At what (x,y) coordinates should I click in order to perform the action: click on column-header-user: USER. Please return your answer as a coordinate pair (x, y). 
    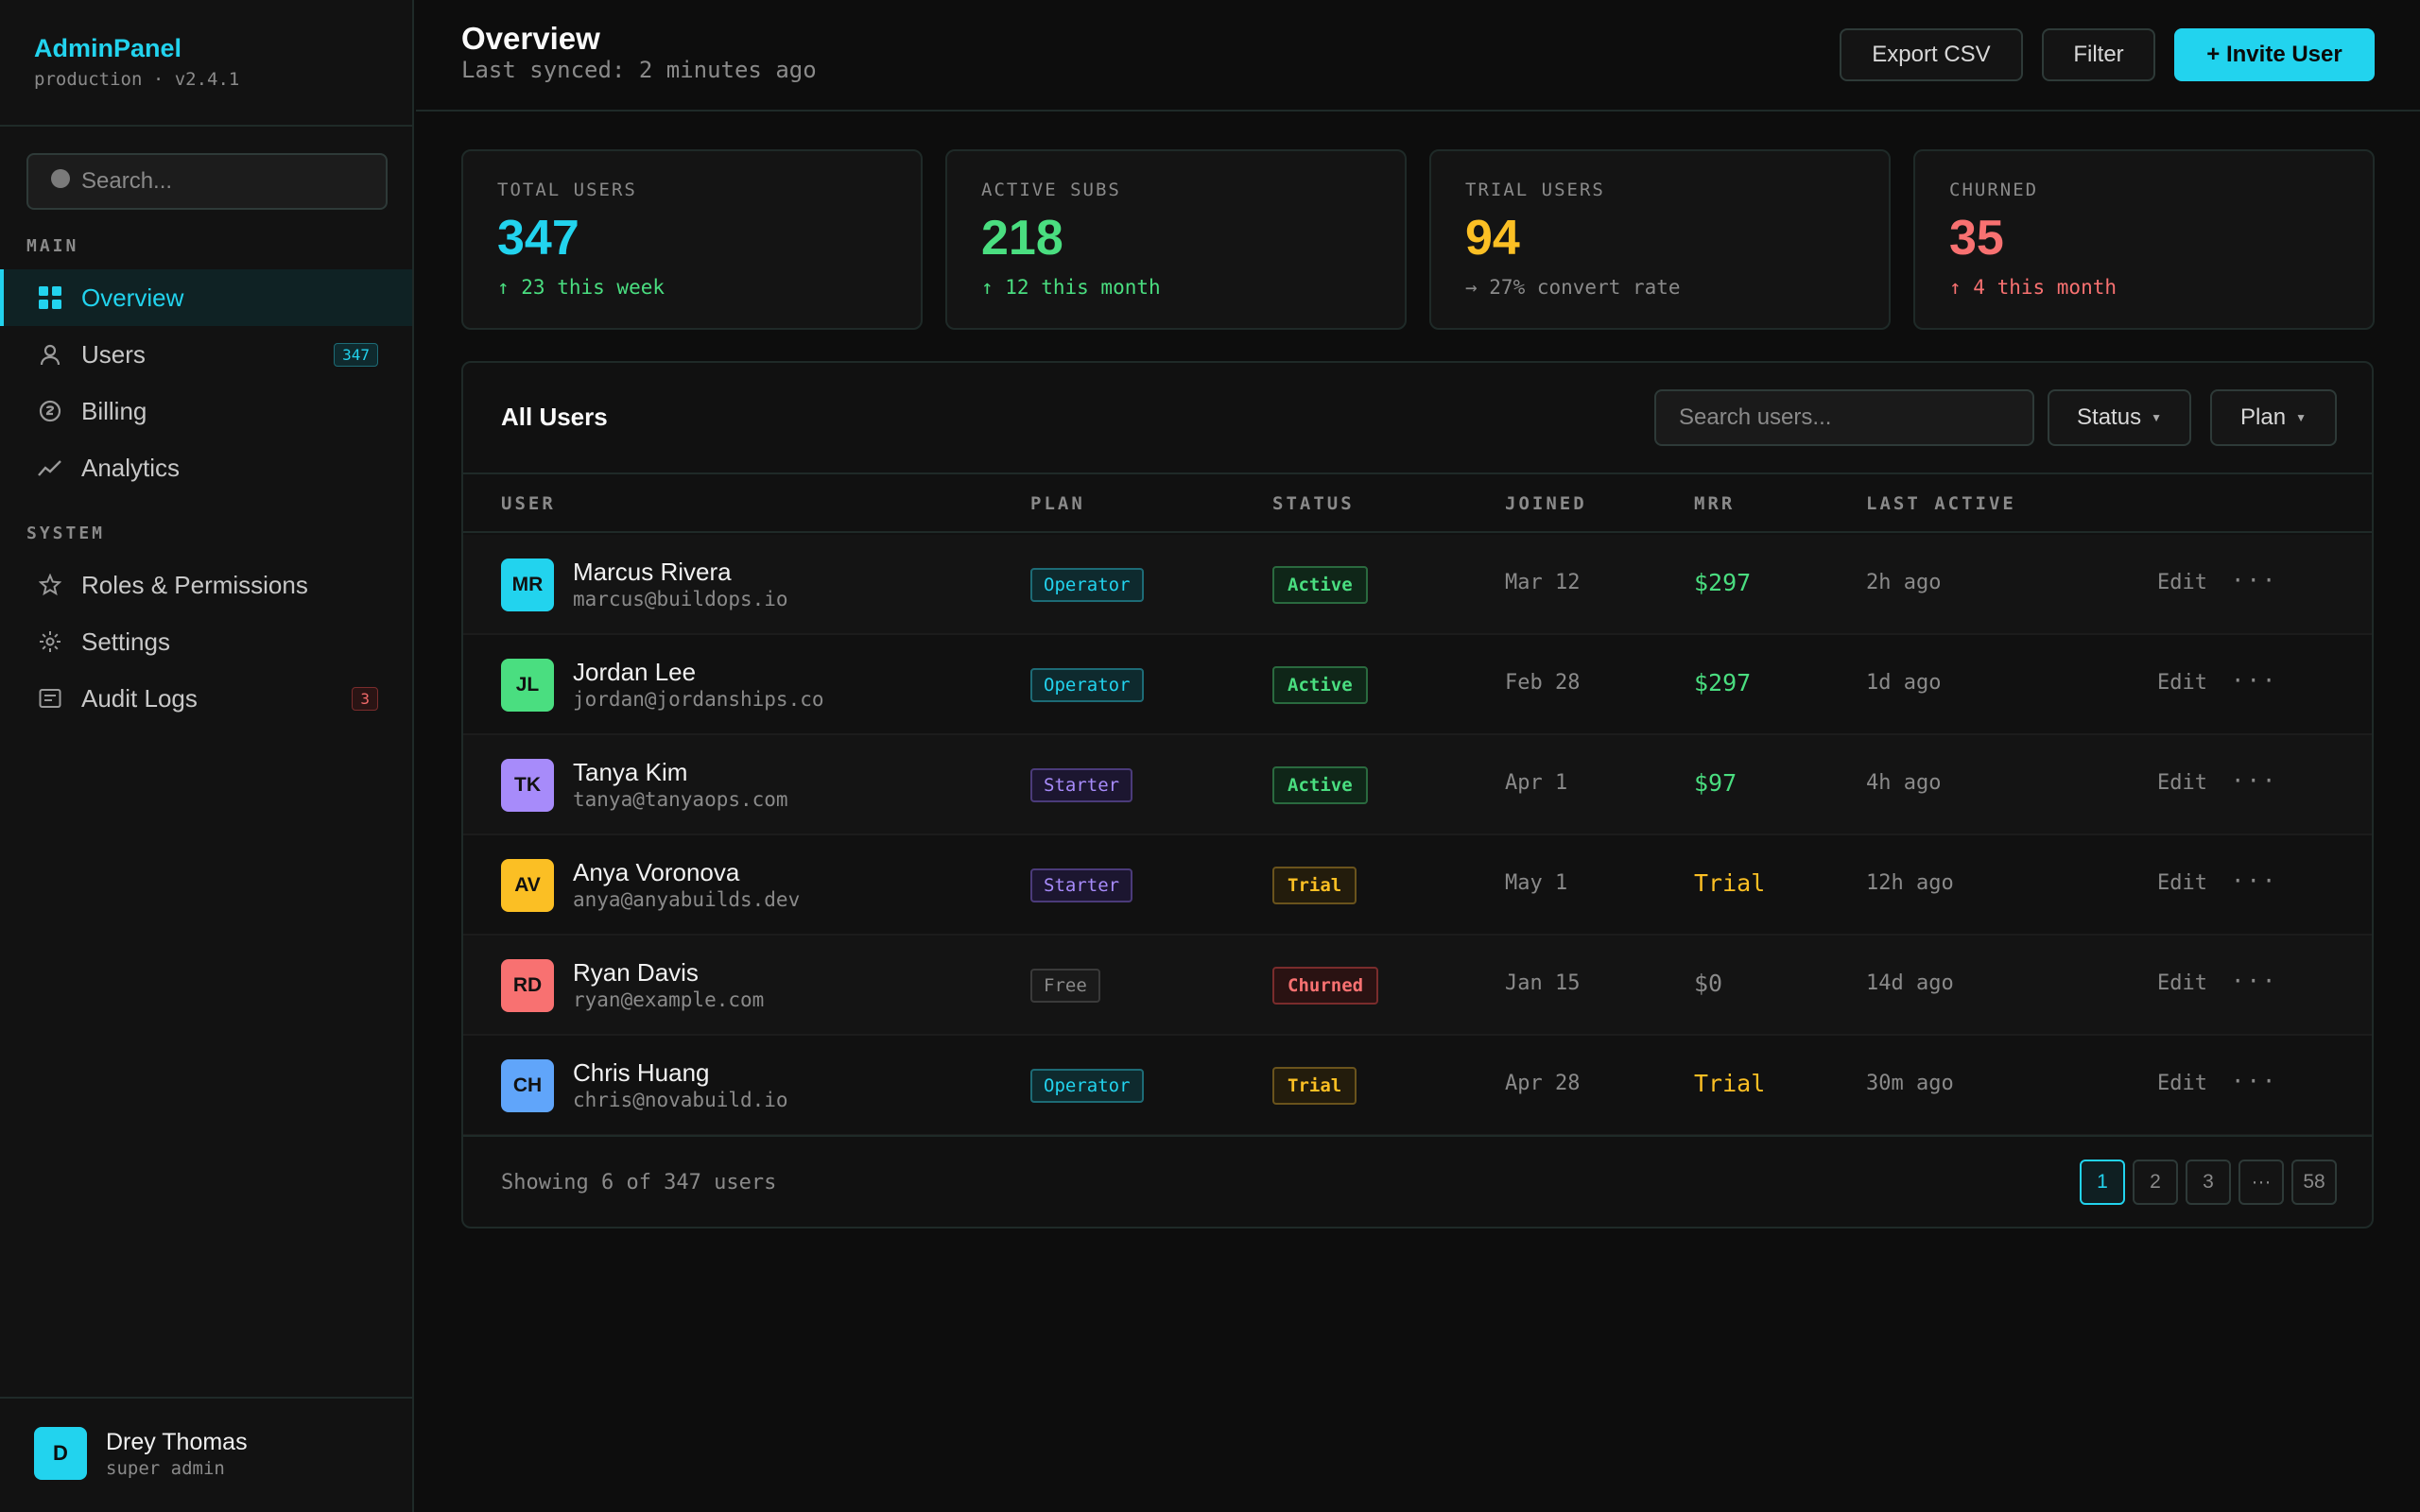
    Looking at the image, I should click on (528, 503).